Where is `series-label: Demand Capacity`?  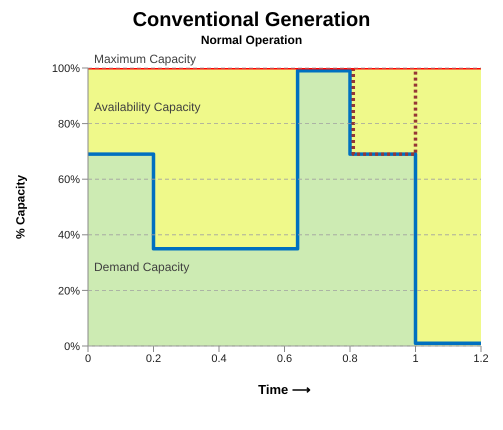
series-label: Demand Capacity is located at coordinates (142, 267).